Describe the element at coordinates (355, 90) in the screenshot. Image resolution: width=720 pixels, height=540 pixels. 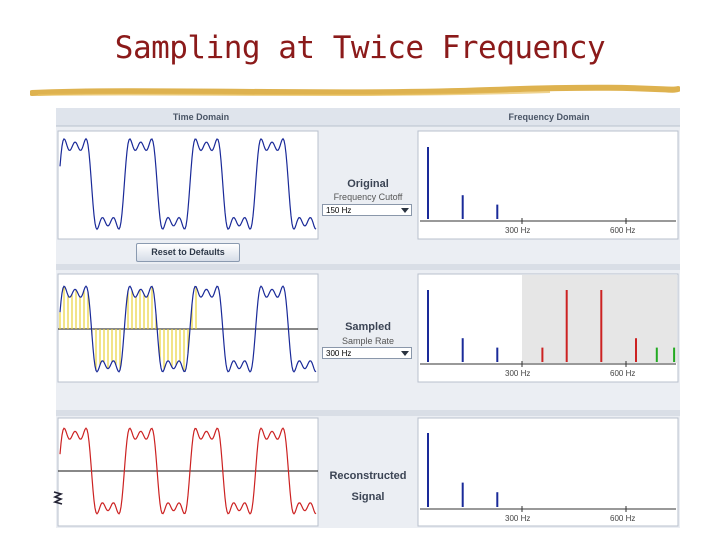
I see `title-underline` at that location.